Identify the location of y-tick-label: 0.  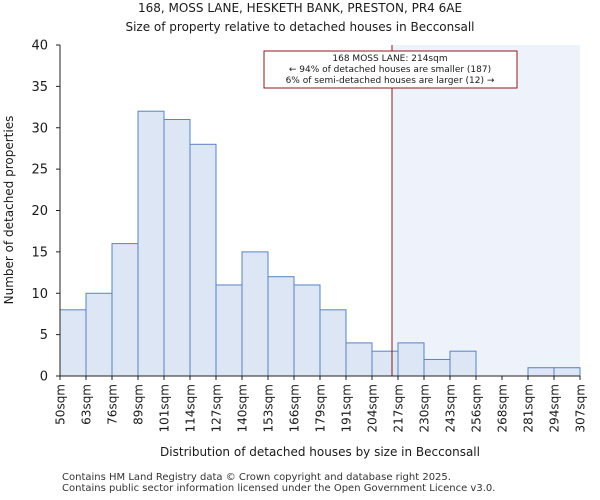
(44, 377).